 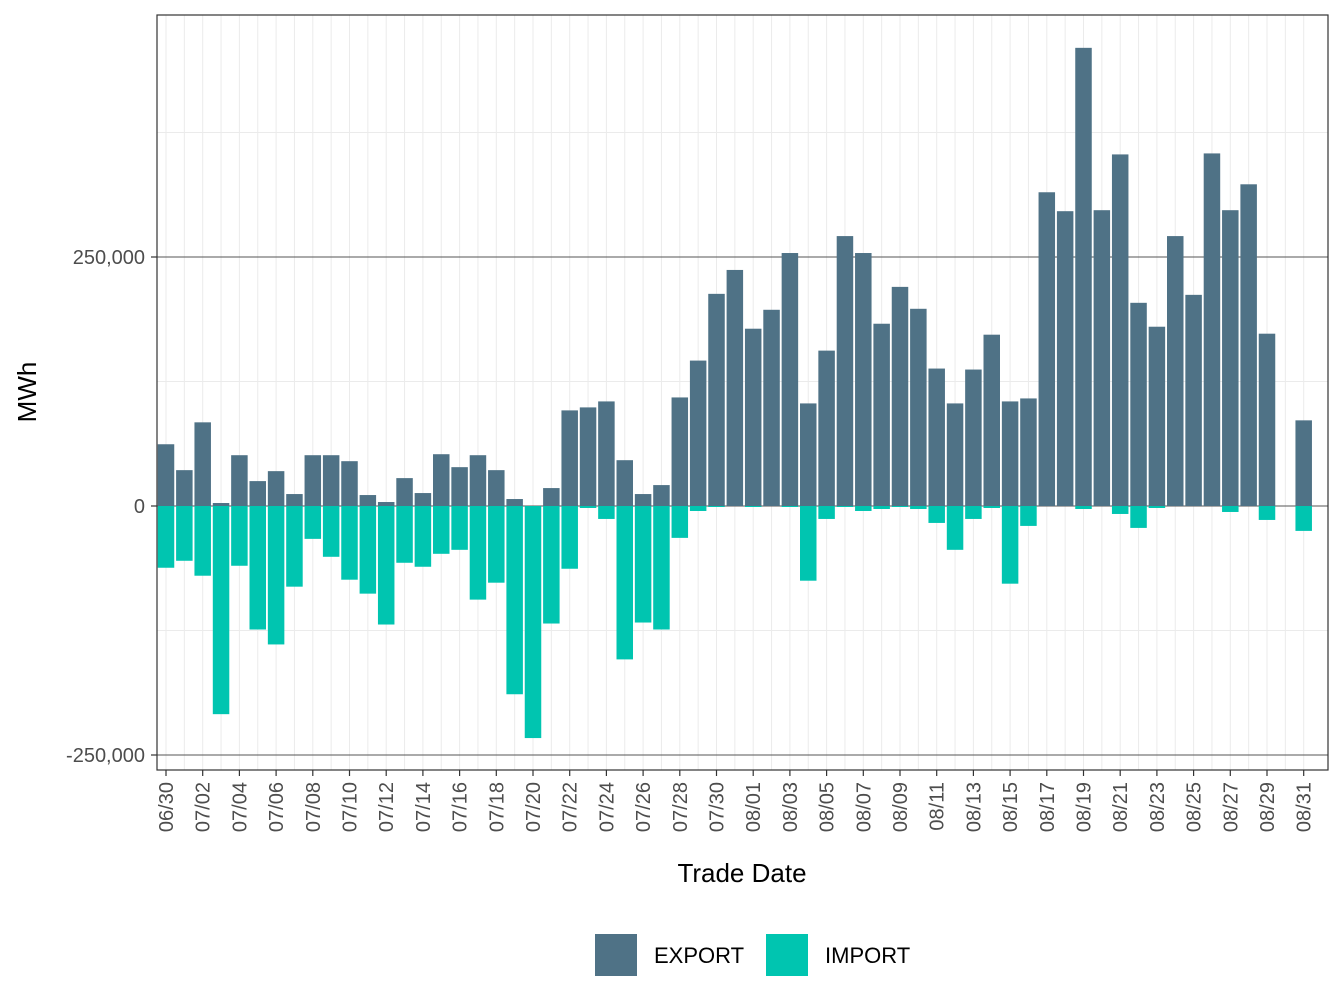 What do you see at coordinates (1231, 807) in the screenshot?
I see `x-tick-label: 08/27` at bounding box center [1231, 807].